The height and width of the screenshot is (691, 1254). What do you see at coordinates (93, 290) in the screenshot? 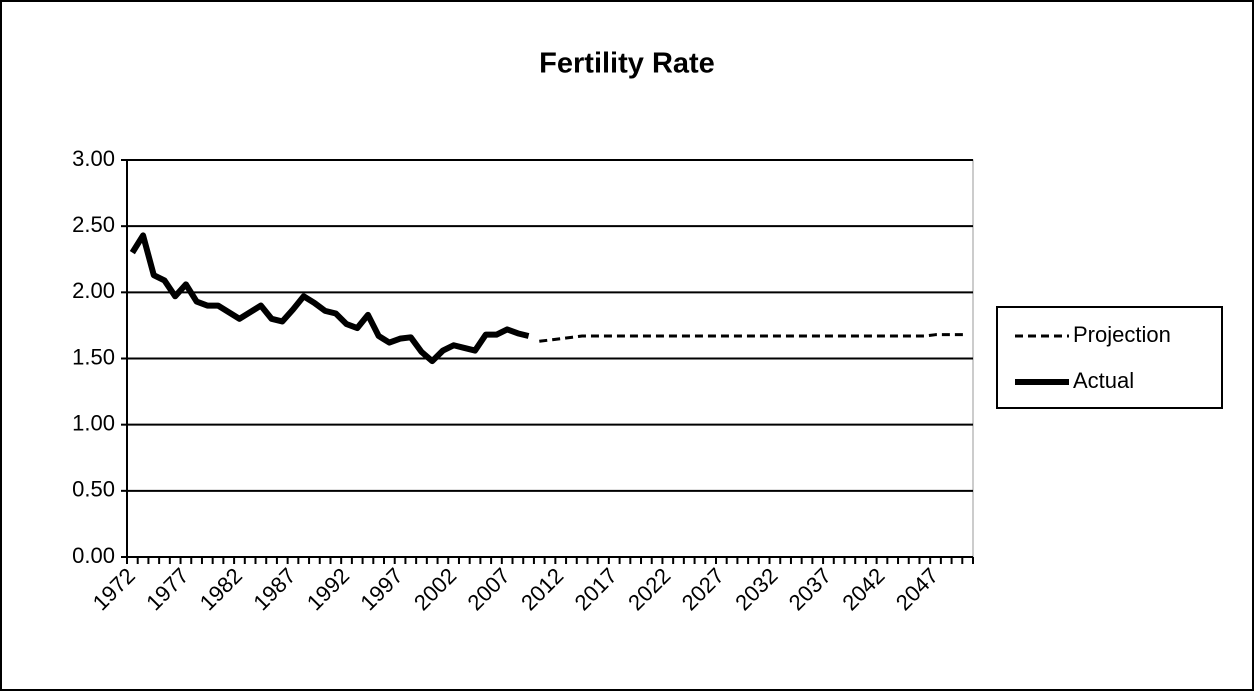
I see `y-tick-label: 2.00` at bounding box center [93, 290].